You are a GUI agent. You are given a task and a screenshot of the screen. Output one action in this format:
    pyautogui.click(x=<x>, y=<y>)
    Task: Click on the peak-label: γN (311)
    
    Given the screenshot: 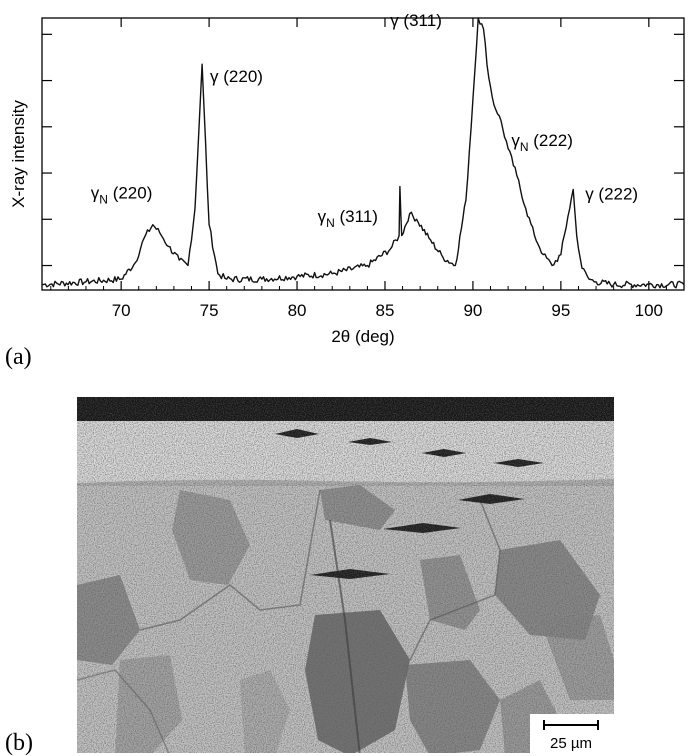 What is the action you would take?
    pyautogui.click(x=348, y=218)
    